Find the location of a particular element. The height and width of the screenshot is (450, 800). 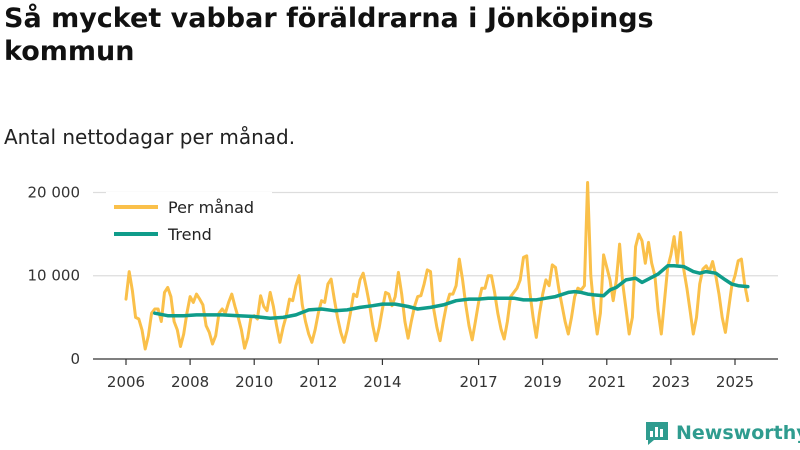

x-tick-label-1: 2008 is located at coordinates (190, 382).